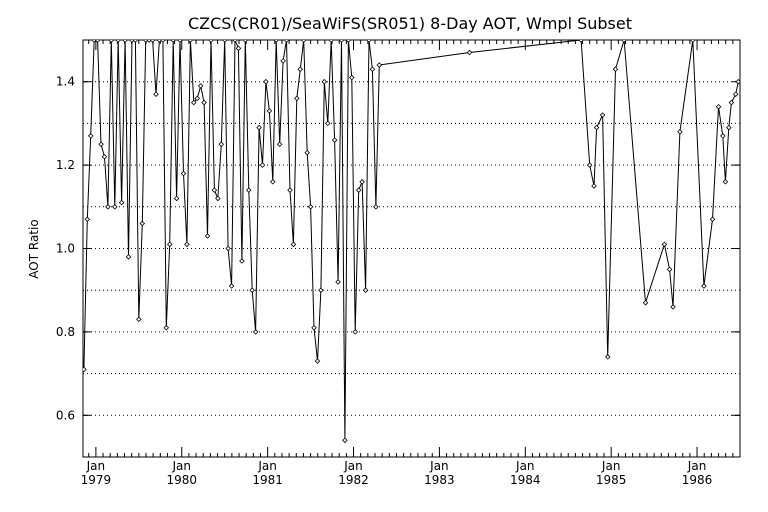 The height and width of the screenshot is (512, 768). Describe the element at coordinates (65, 249) in the screenshot. I see `y-tick-label: 1.0` at that location.